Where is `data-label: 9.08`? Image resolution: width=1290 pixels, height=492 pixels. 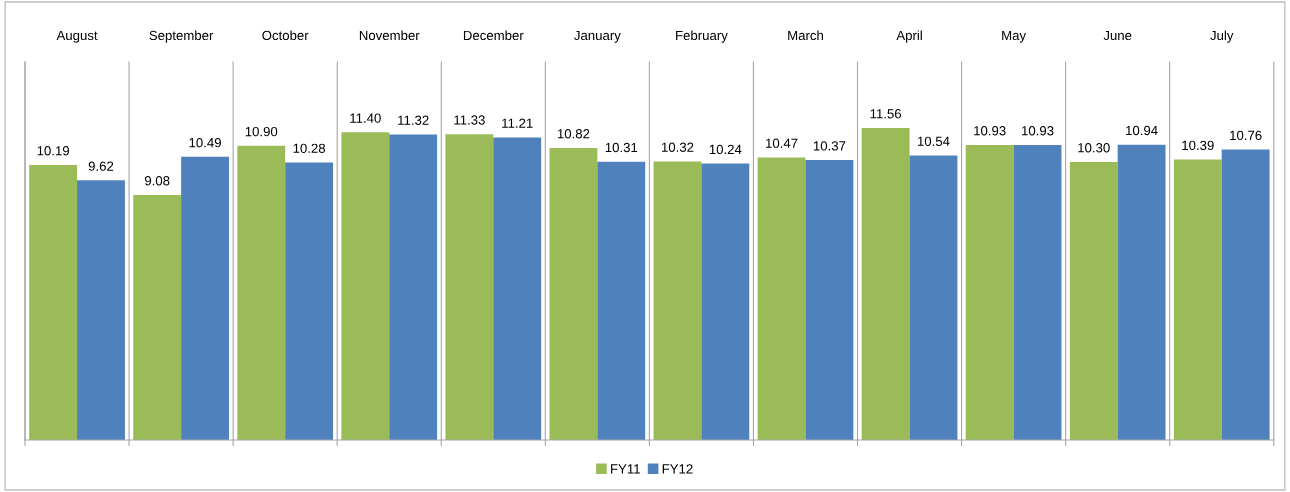 data-label: 9.08 is located at coordinates (157, 181).